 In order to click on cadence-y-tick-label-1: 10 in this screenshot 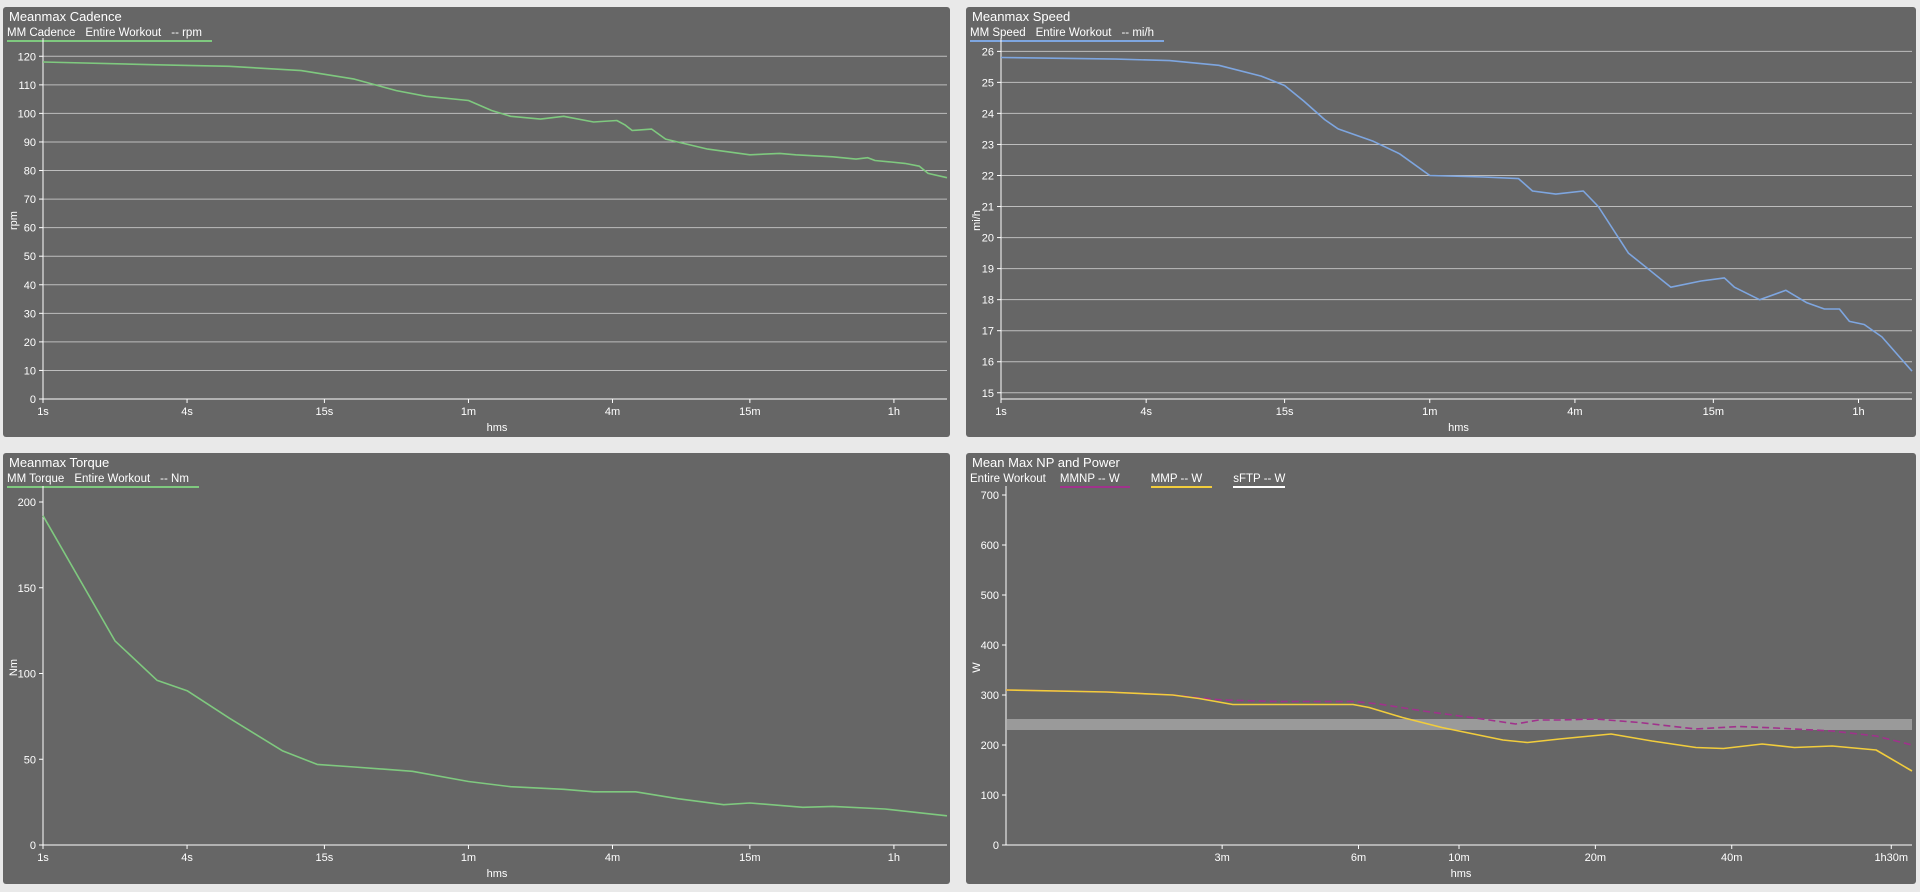, I will do `click(30, 371)`.